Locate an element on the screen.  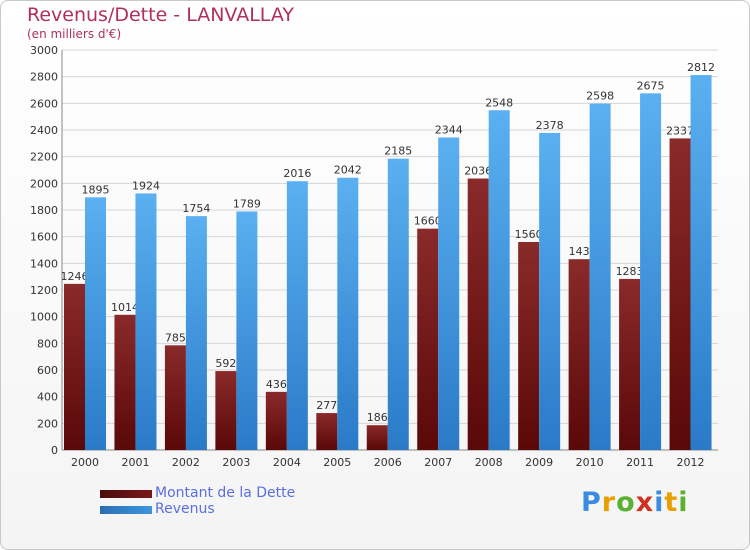
value-label-dette: 143 is located at coordinates (579, 251).